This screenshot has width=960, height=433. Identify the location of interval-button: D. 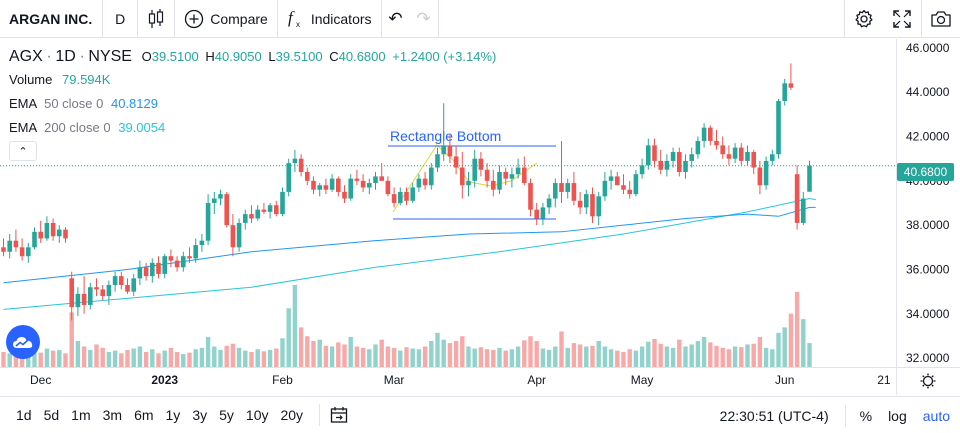
(120, 18).